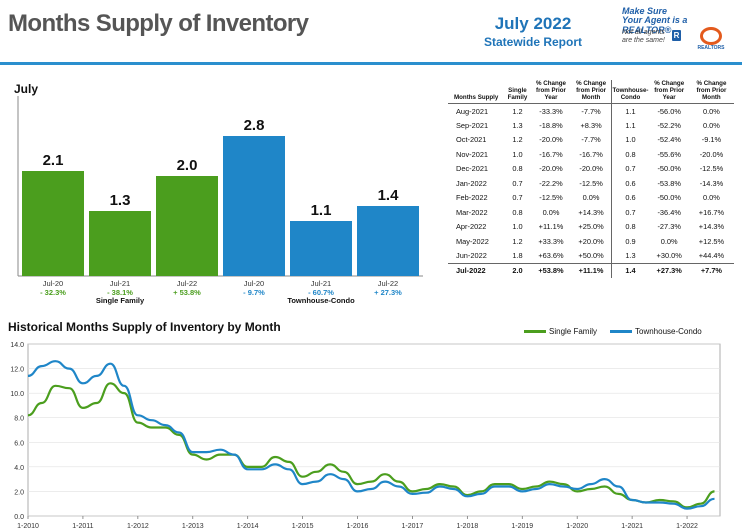 Image resolution: width=742 pixels, height=532 pixels. I want to click on bar-pct-change-label: + 53.8%, so click(187, 292).